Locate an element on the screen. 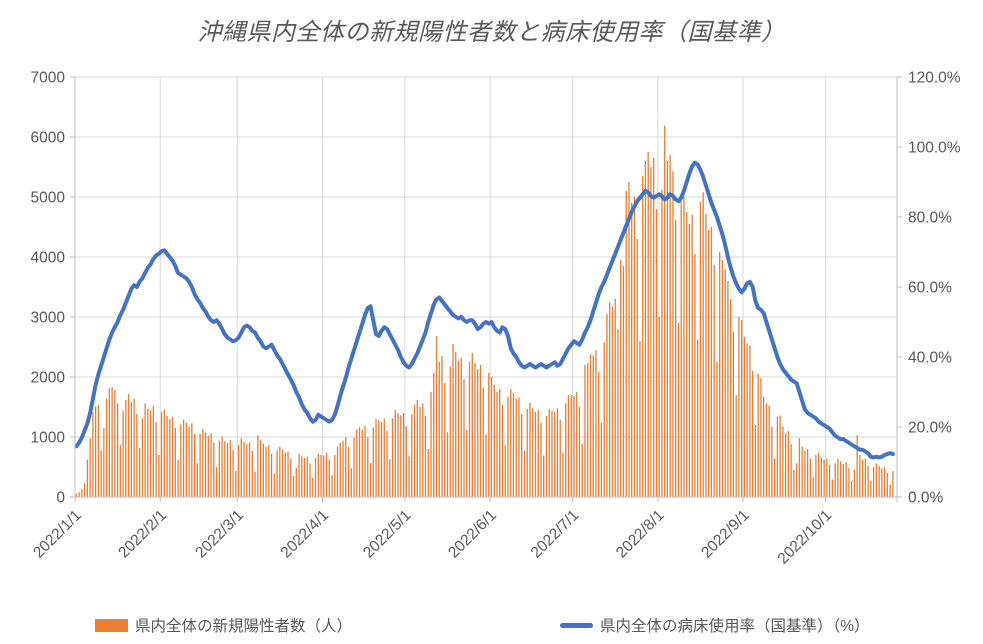  legend-label-rate: 県内全体の病床使用率（国基準）（%） is located at coordinates (735, 626).